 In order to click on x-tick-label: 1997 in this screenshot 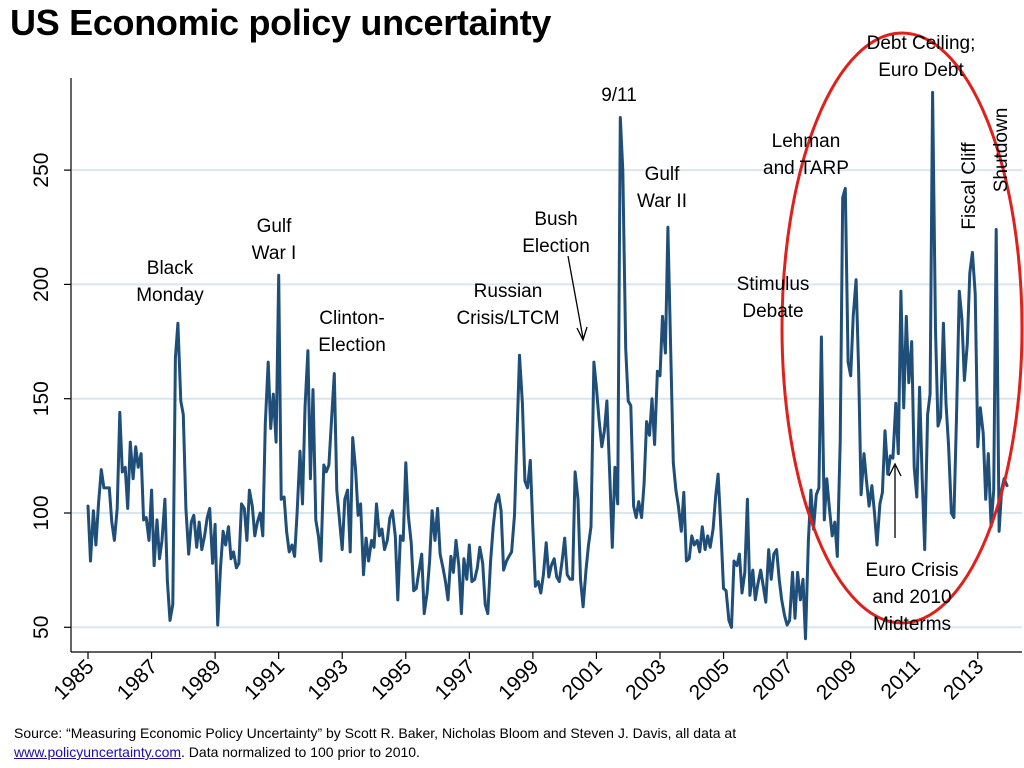, I will do `click(455, 679)`.